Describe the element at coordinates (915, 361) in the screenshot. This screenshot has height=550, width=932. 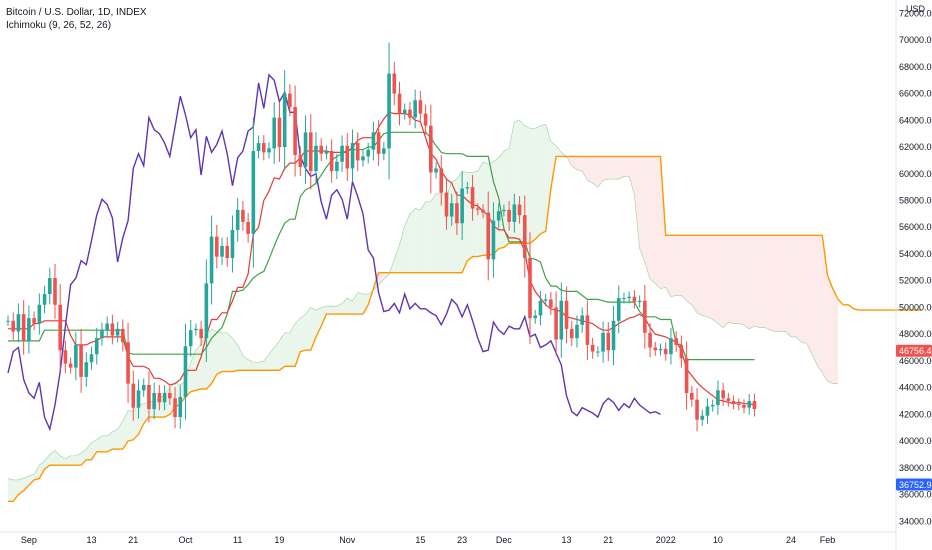
I see `price-tick-label: 46000.00` at that location.